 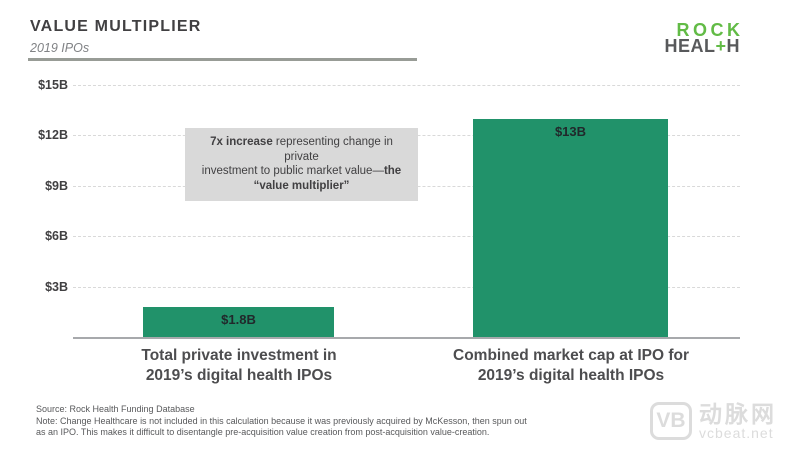 I want to click on source-note: Source: Rock Health Funding Database, so click(x=115, y=409).